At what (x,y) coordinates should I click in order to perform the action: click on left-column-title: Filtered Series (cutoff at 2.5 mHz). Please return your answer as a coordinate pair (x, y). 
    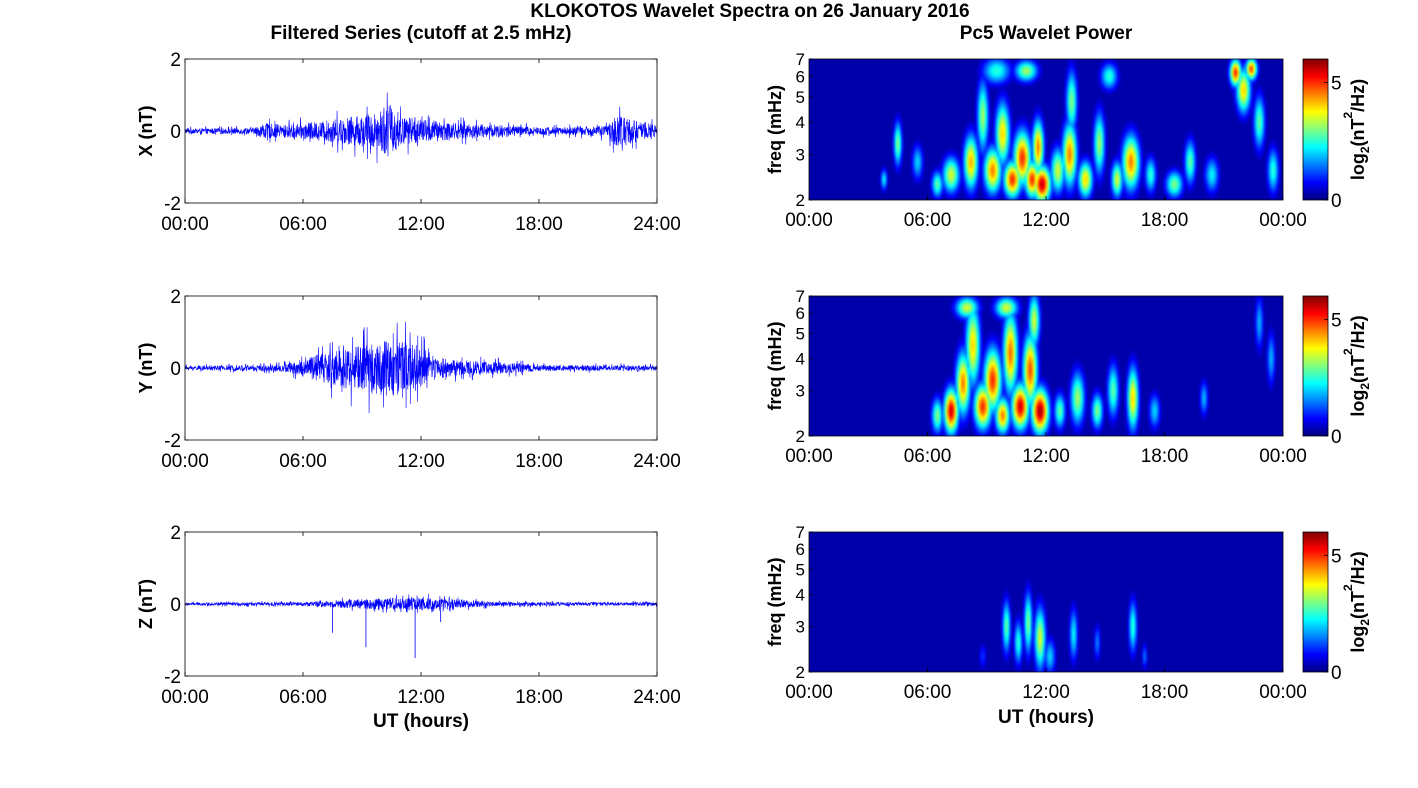
    Looking at the image, I should click on (421, 33).